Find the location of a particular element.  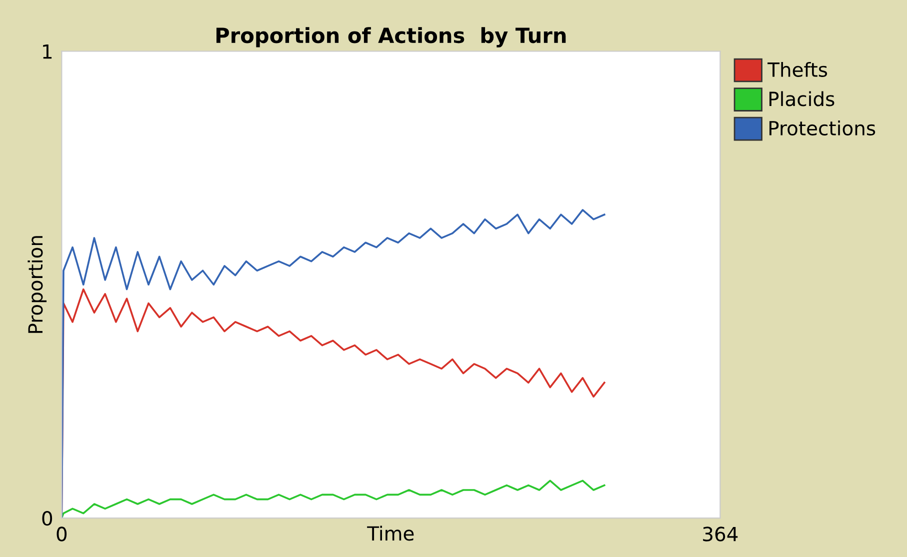

x-tick-label: 364 is located at coordinates (720, 534).